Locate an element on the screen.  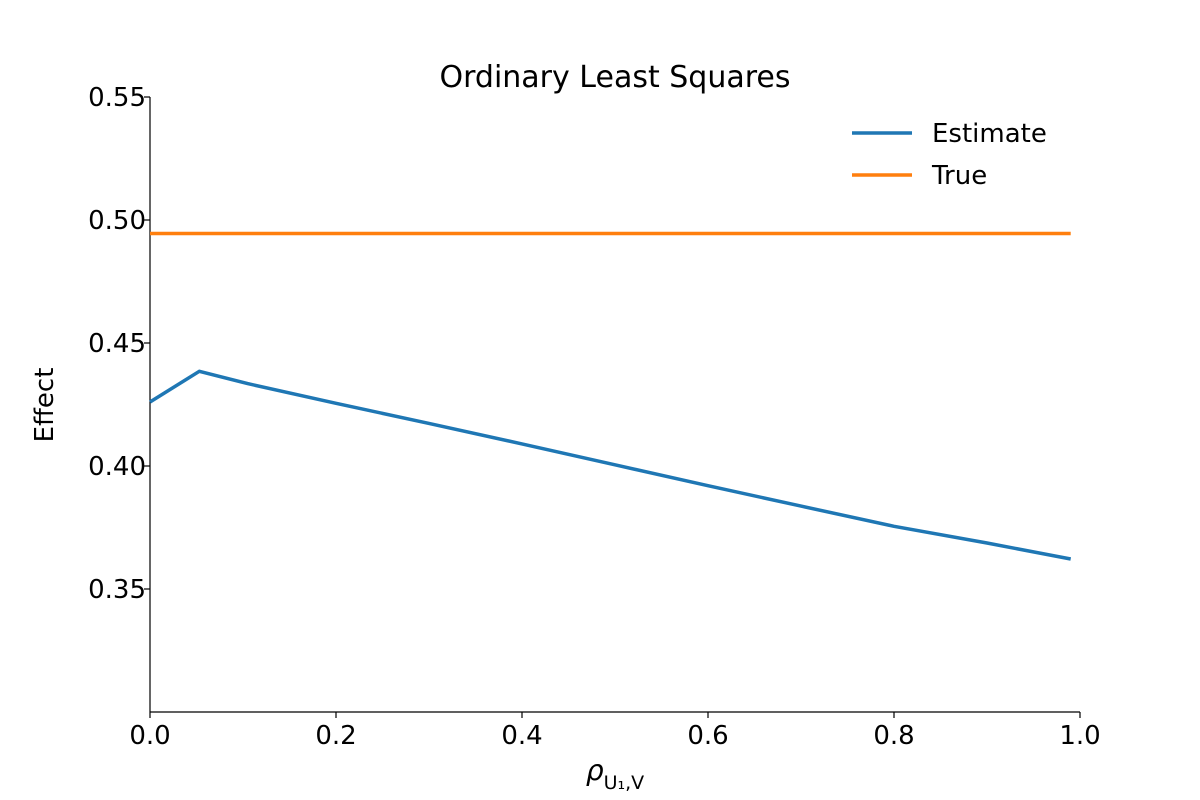
x-axis-label: ρU₁,V is located at coordinates (615, 774).